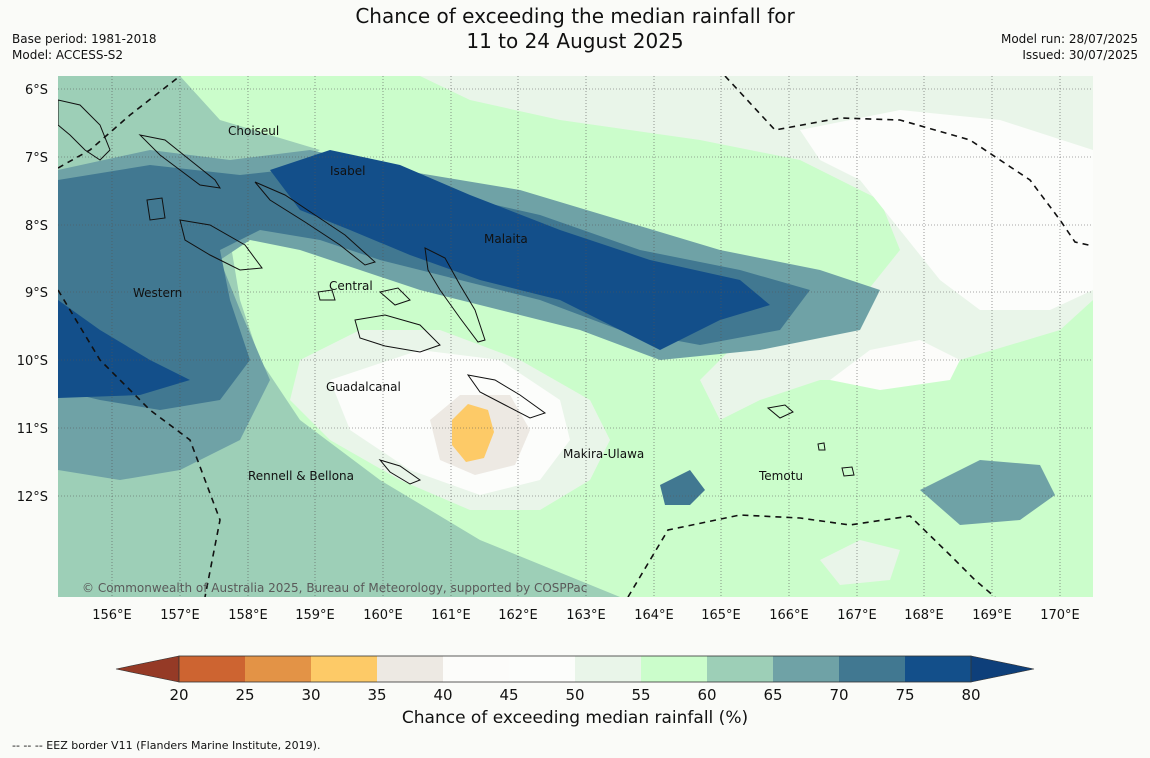 The image size is (1150, 758). Describe the element at coordinates (376, 695) in the screenshot. I see `colorbar-tick-label: 35` at that location.